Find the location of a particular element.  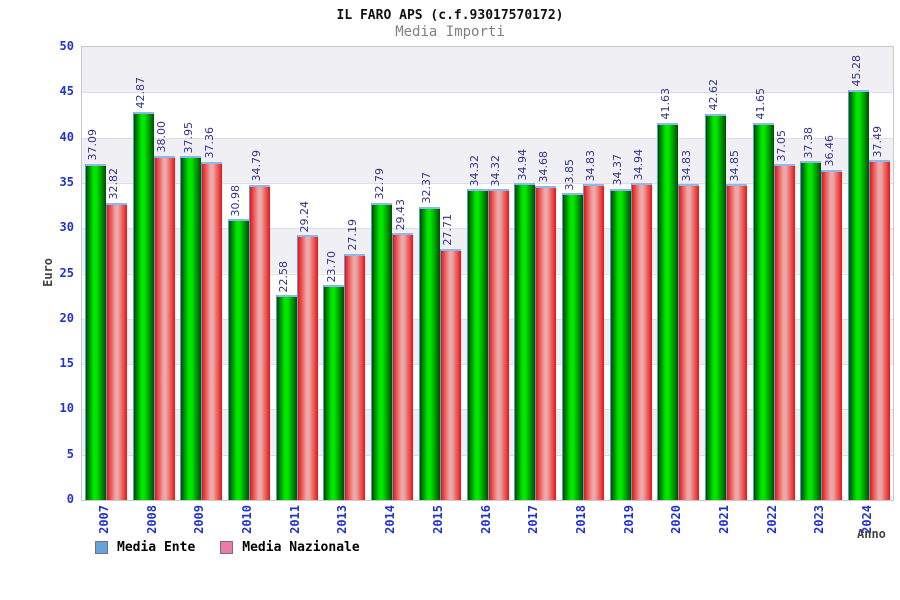

x-tick-label: 2020 is located at coordinates (676, 519).